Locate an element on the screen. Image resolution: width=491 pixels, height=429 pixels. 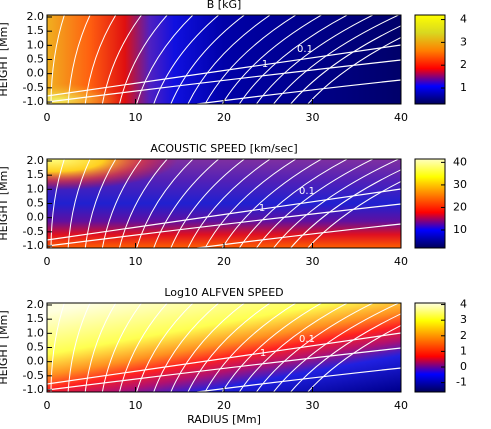
panel-title: B [kG] is located at coordinates (224, 5).